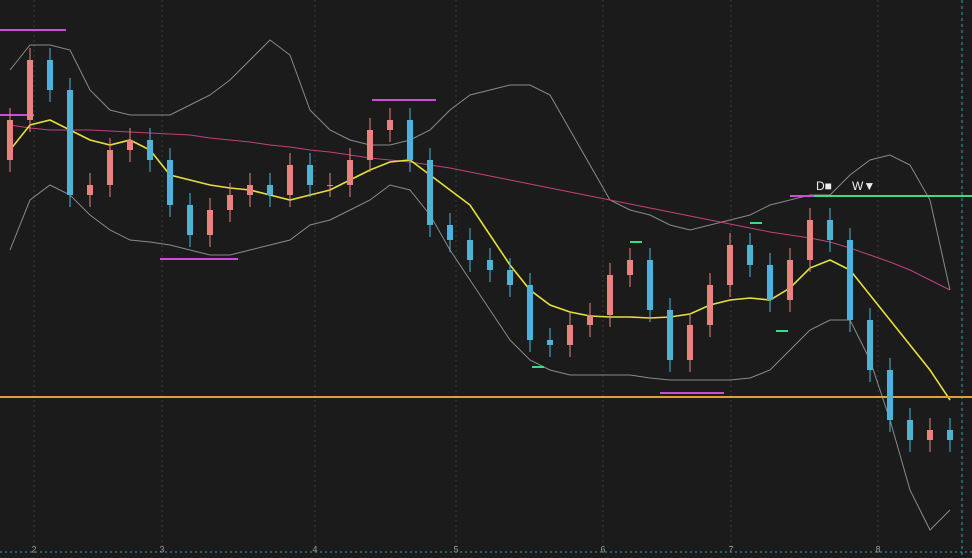 The image size is (972, 558). Describe the element at coordinates (33, 549) in the screenshot. I see `x-tick-label: 2` at that location.